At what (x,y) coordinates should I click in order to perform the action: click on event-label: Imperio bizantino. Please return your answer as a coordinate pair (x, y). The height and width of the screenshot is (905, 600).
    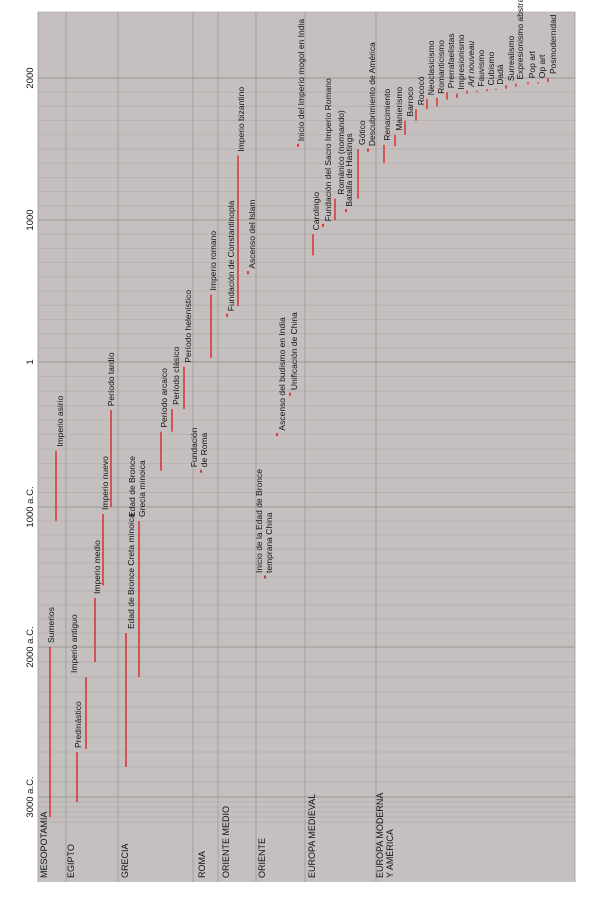
    Looking at the image, I should click on (241, 119).